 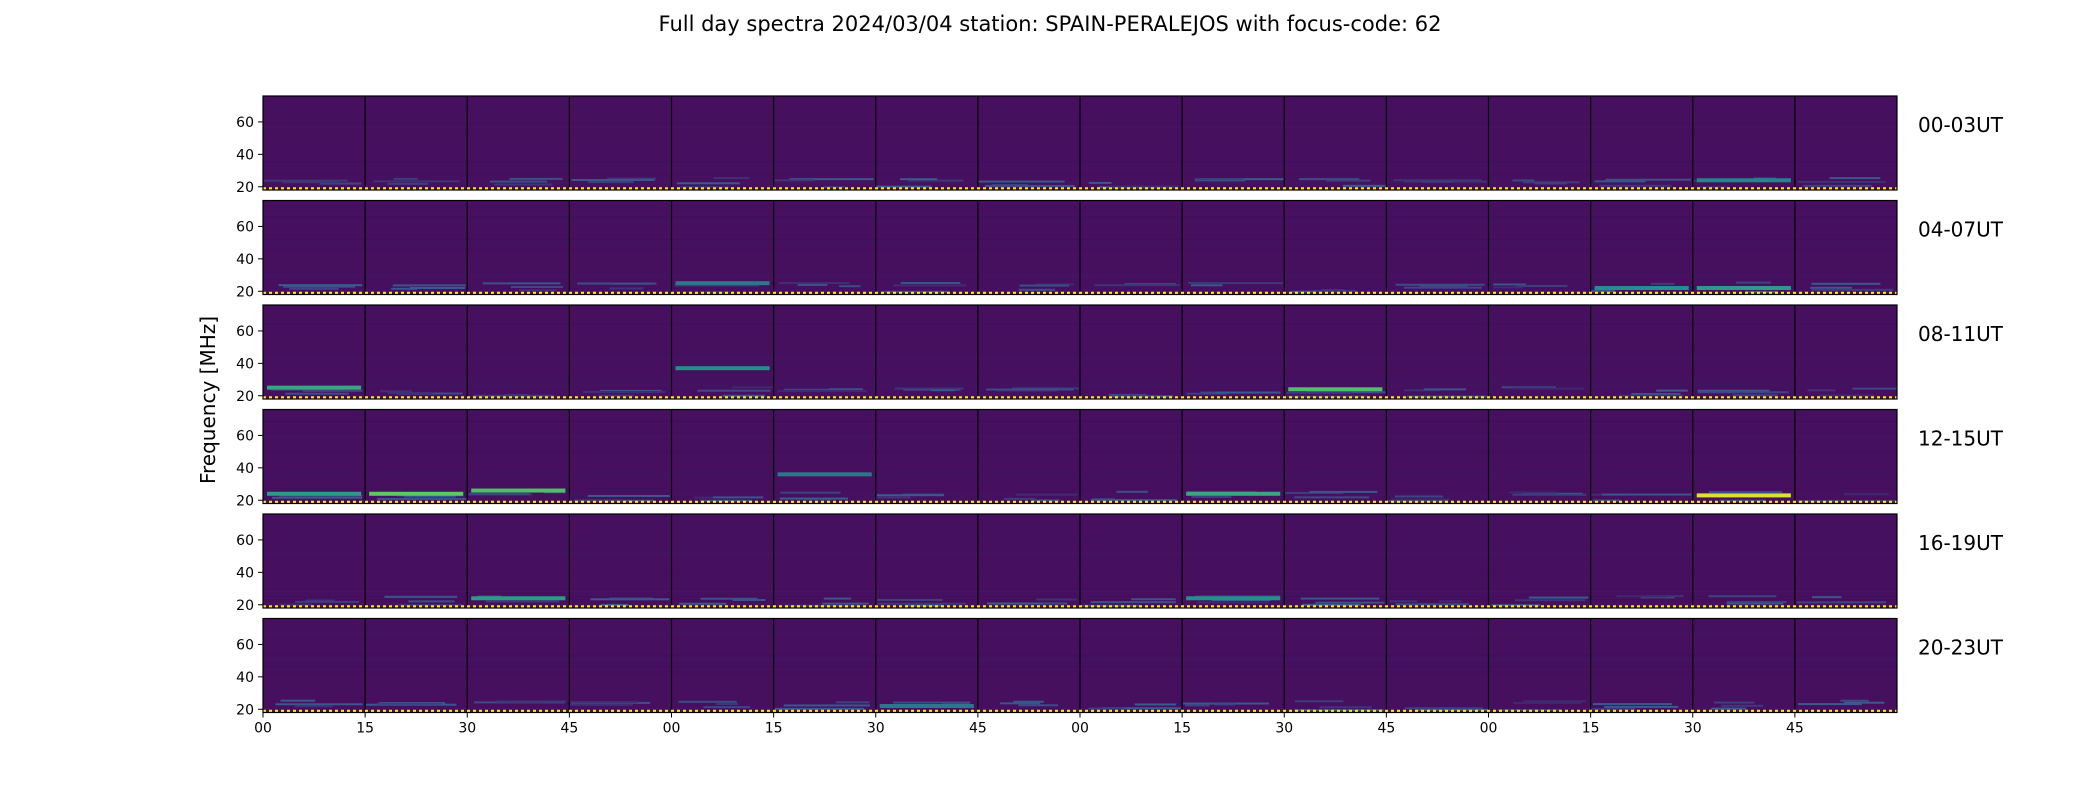 What do you see at coordinates (263, 729) in the screenshot?
I see `x-tick-label: 00` at bounding box center [263, 729].